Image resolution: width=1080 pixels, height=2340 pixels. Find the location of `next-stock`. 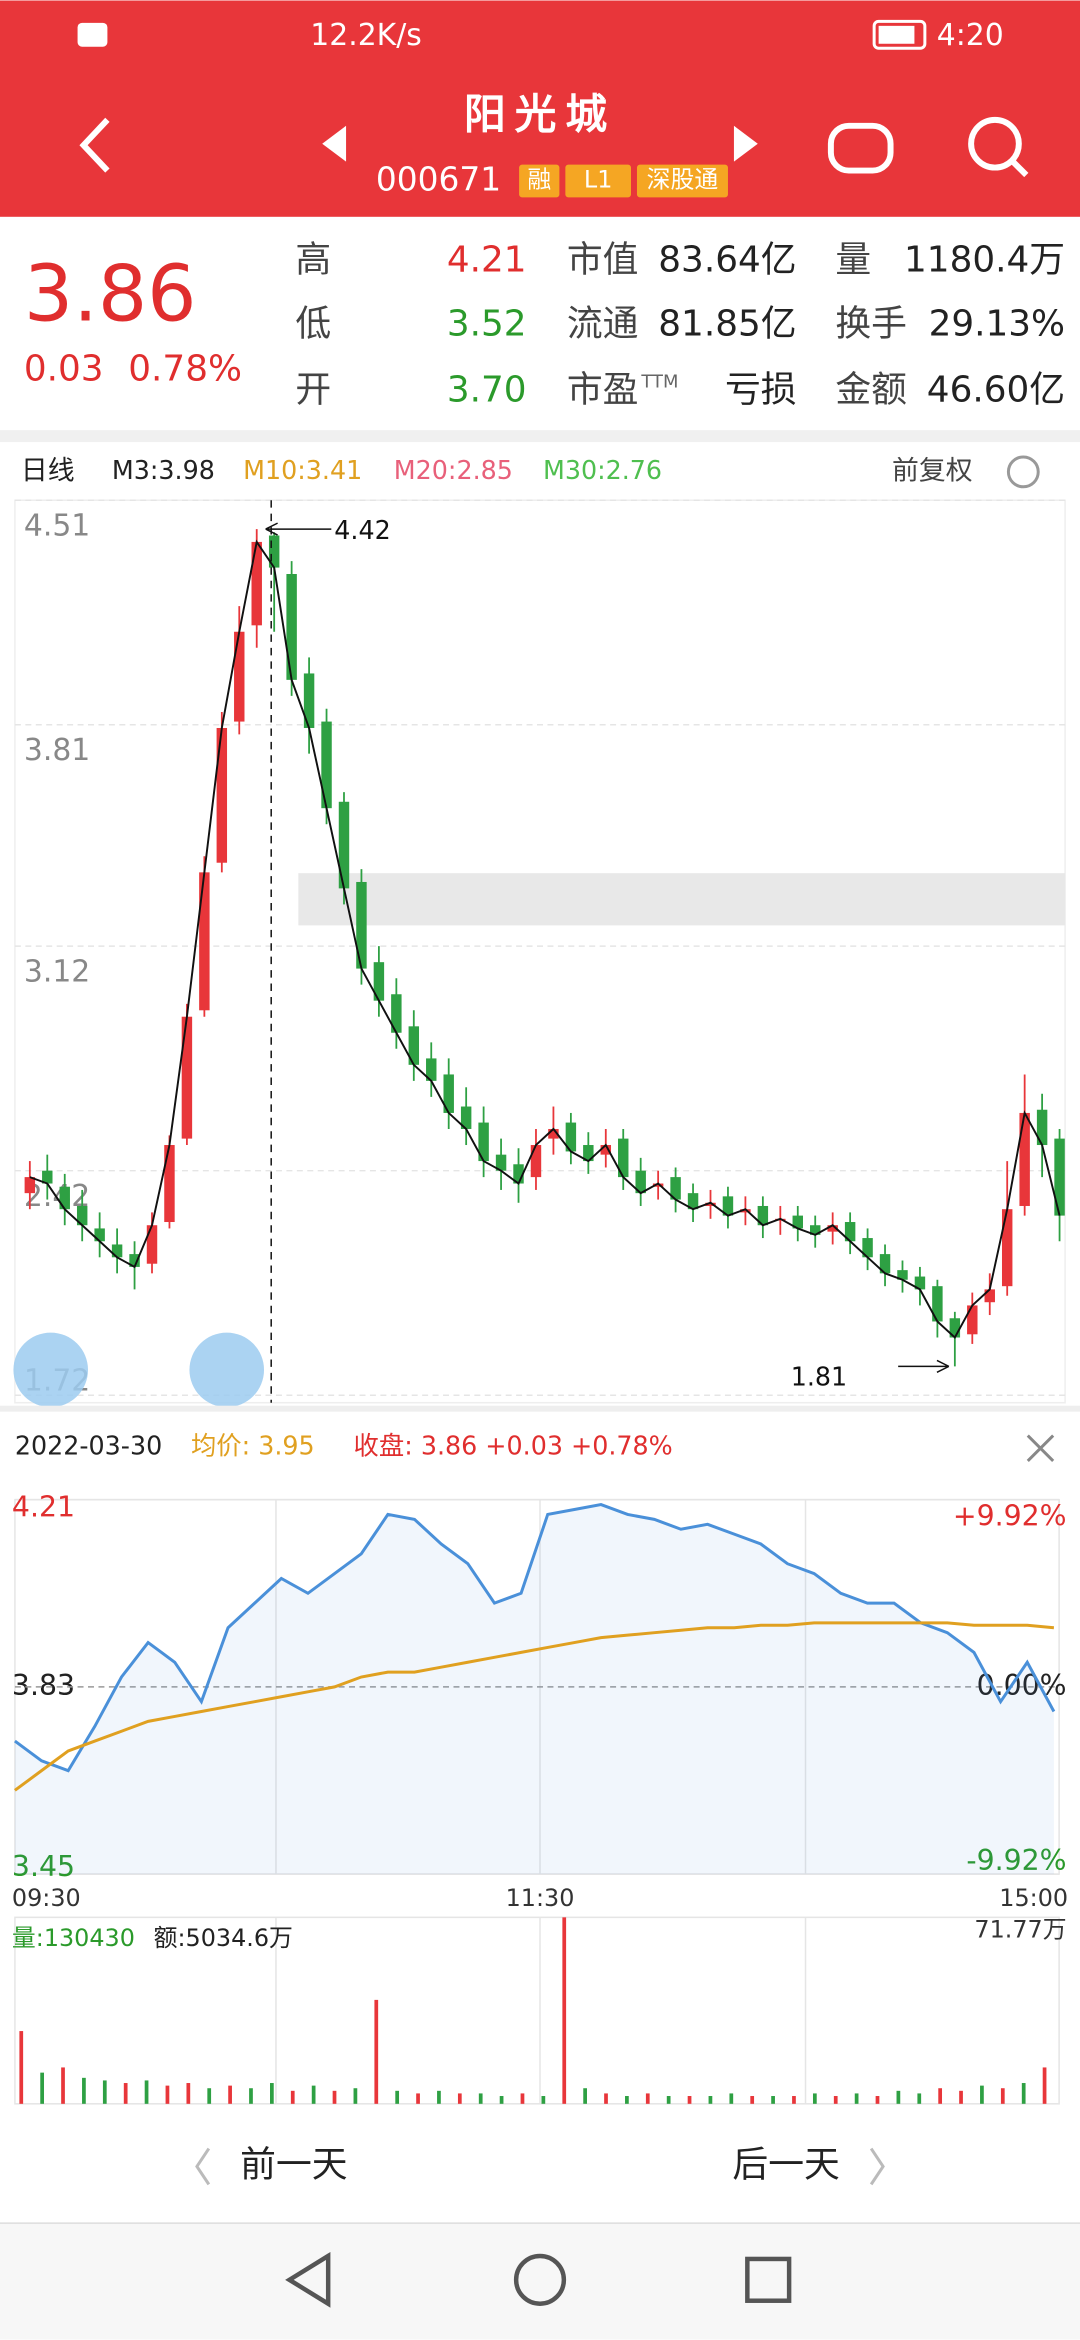

next-stock is located at coordinates (745, 143).